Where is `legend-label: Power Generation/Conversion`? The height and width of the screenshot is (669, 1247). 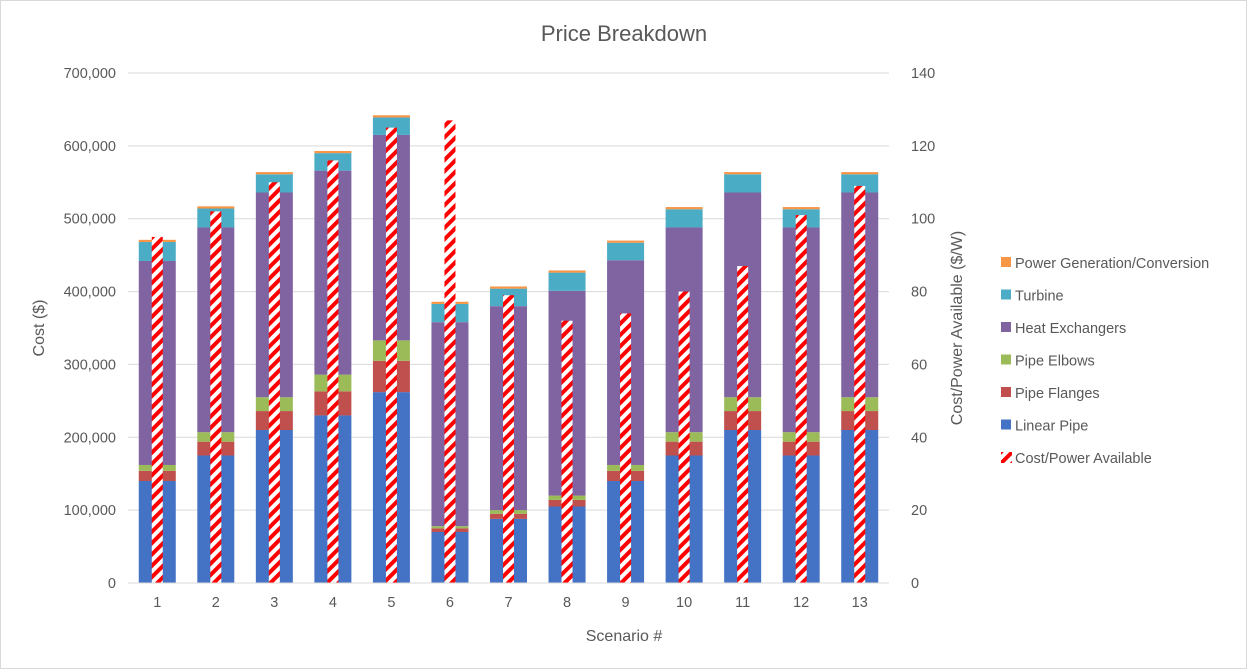 legend-label: Power Generation/Conversion is located at coordinates (1112, 264).